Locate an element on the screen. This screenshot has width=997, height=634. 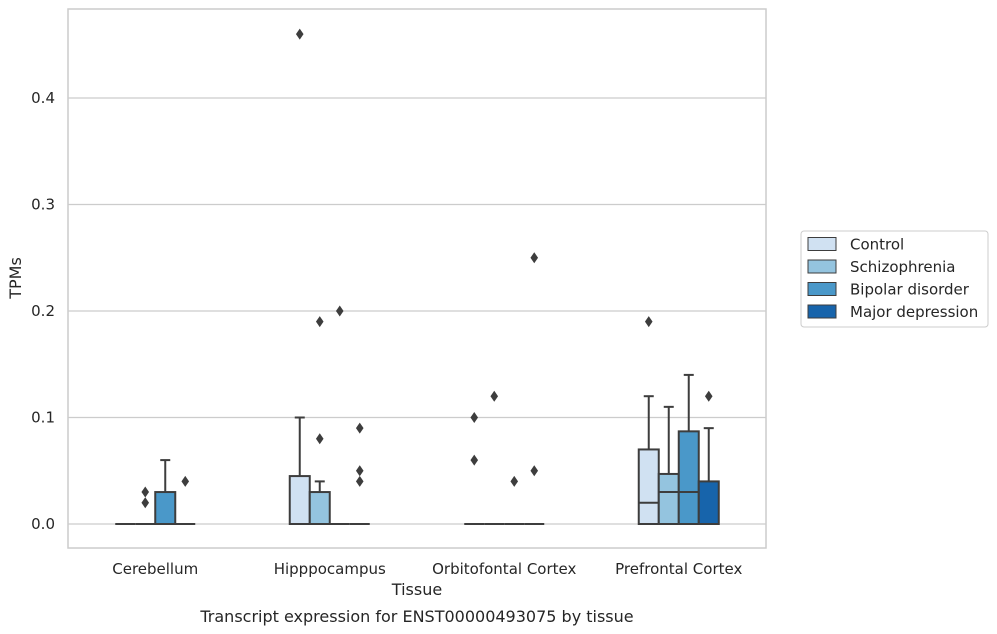
y-axis-label: TPMs is located at coordinates (15, 278).